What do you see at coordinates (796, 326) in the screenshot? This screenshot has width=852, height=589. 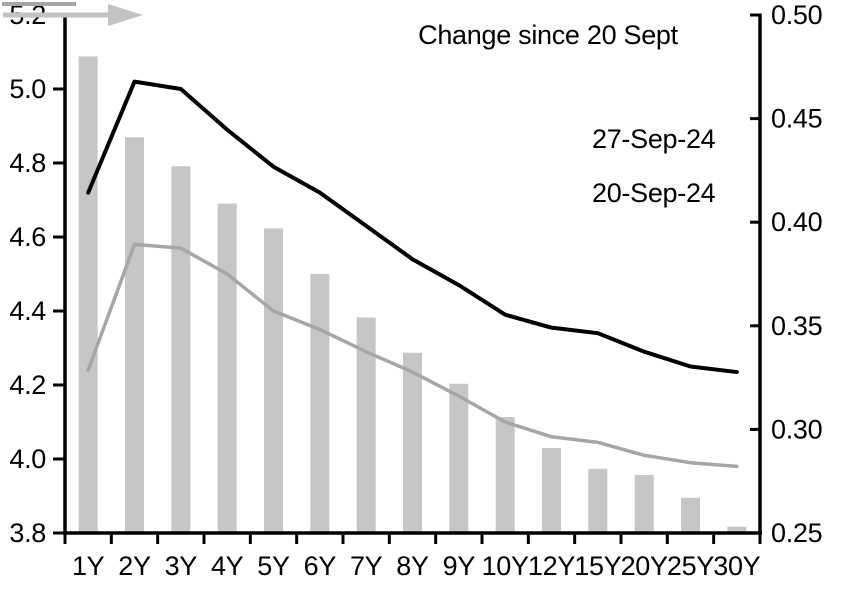 I see `right-tick-label: 0.35` at bounding box center [796, 326].